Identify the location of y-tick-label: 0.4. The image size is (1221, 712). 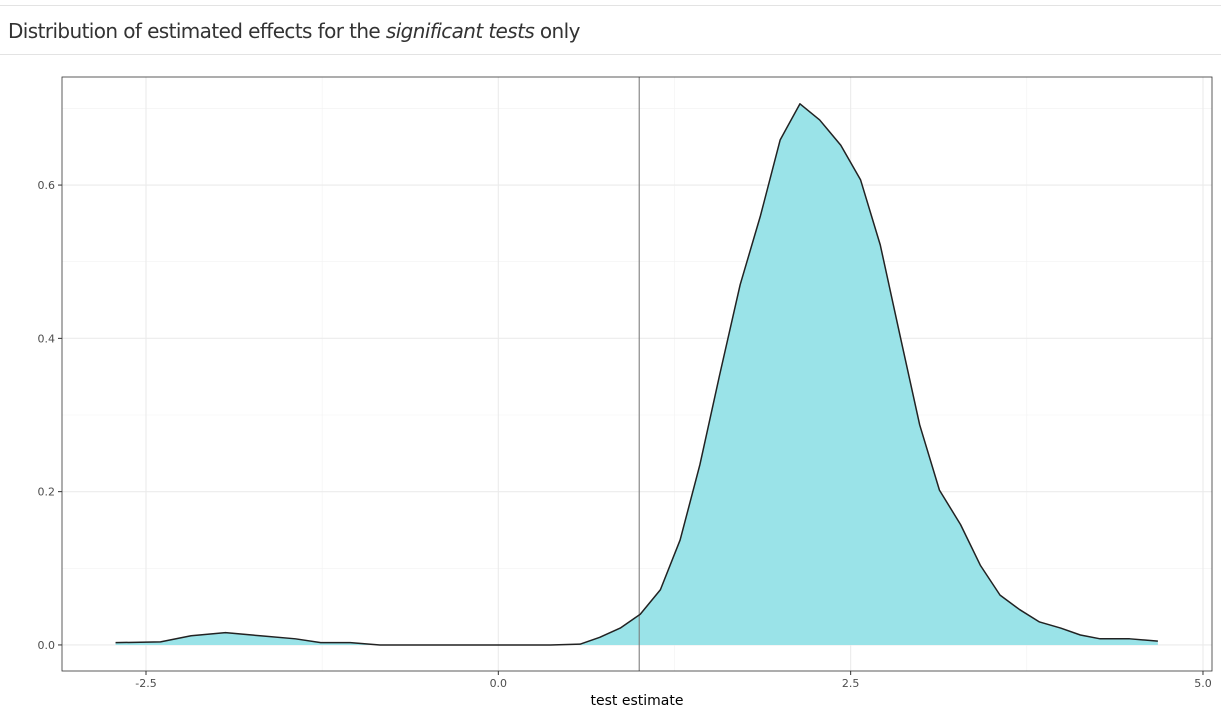
(47, 338).